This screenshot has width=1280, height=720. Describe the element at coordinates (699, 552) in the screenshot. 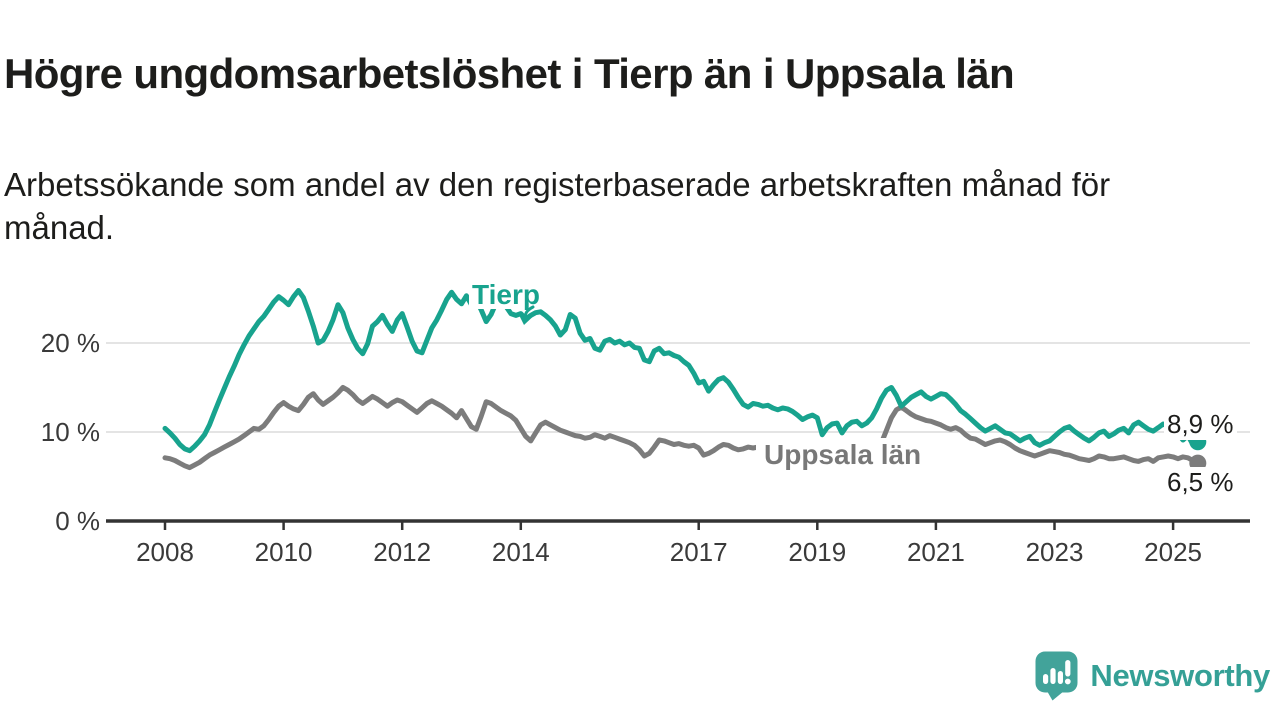

I see `svg-text: 2017` at that location.